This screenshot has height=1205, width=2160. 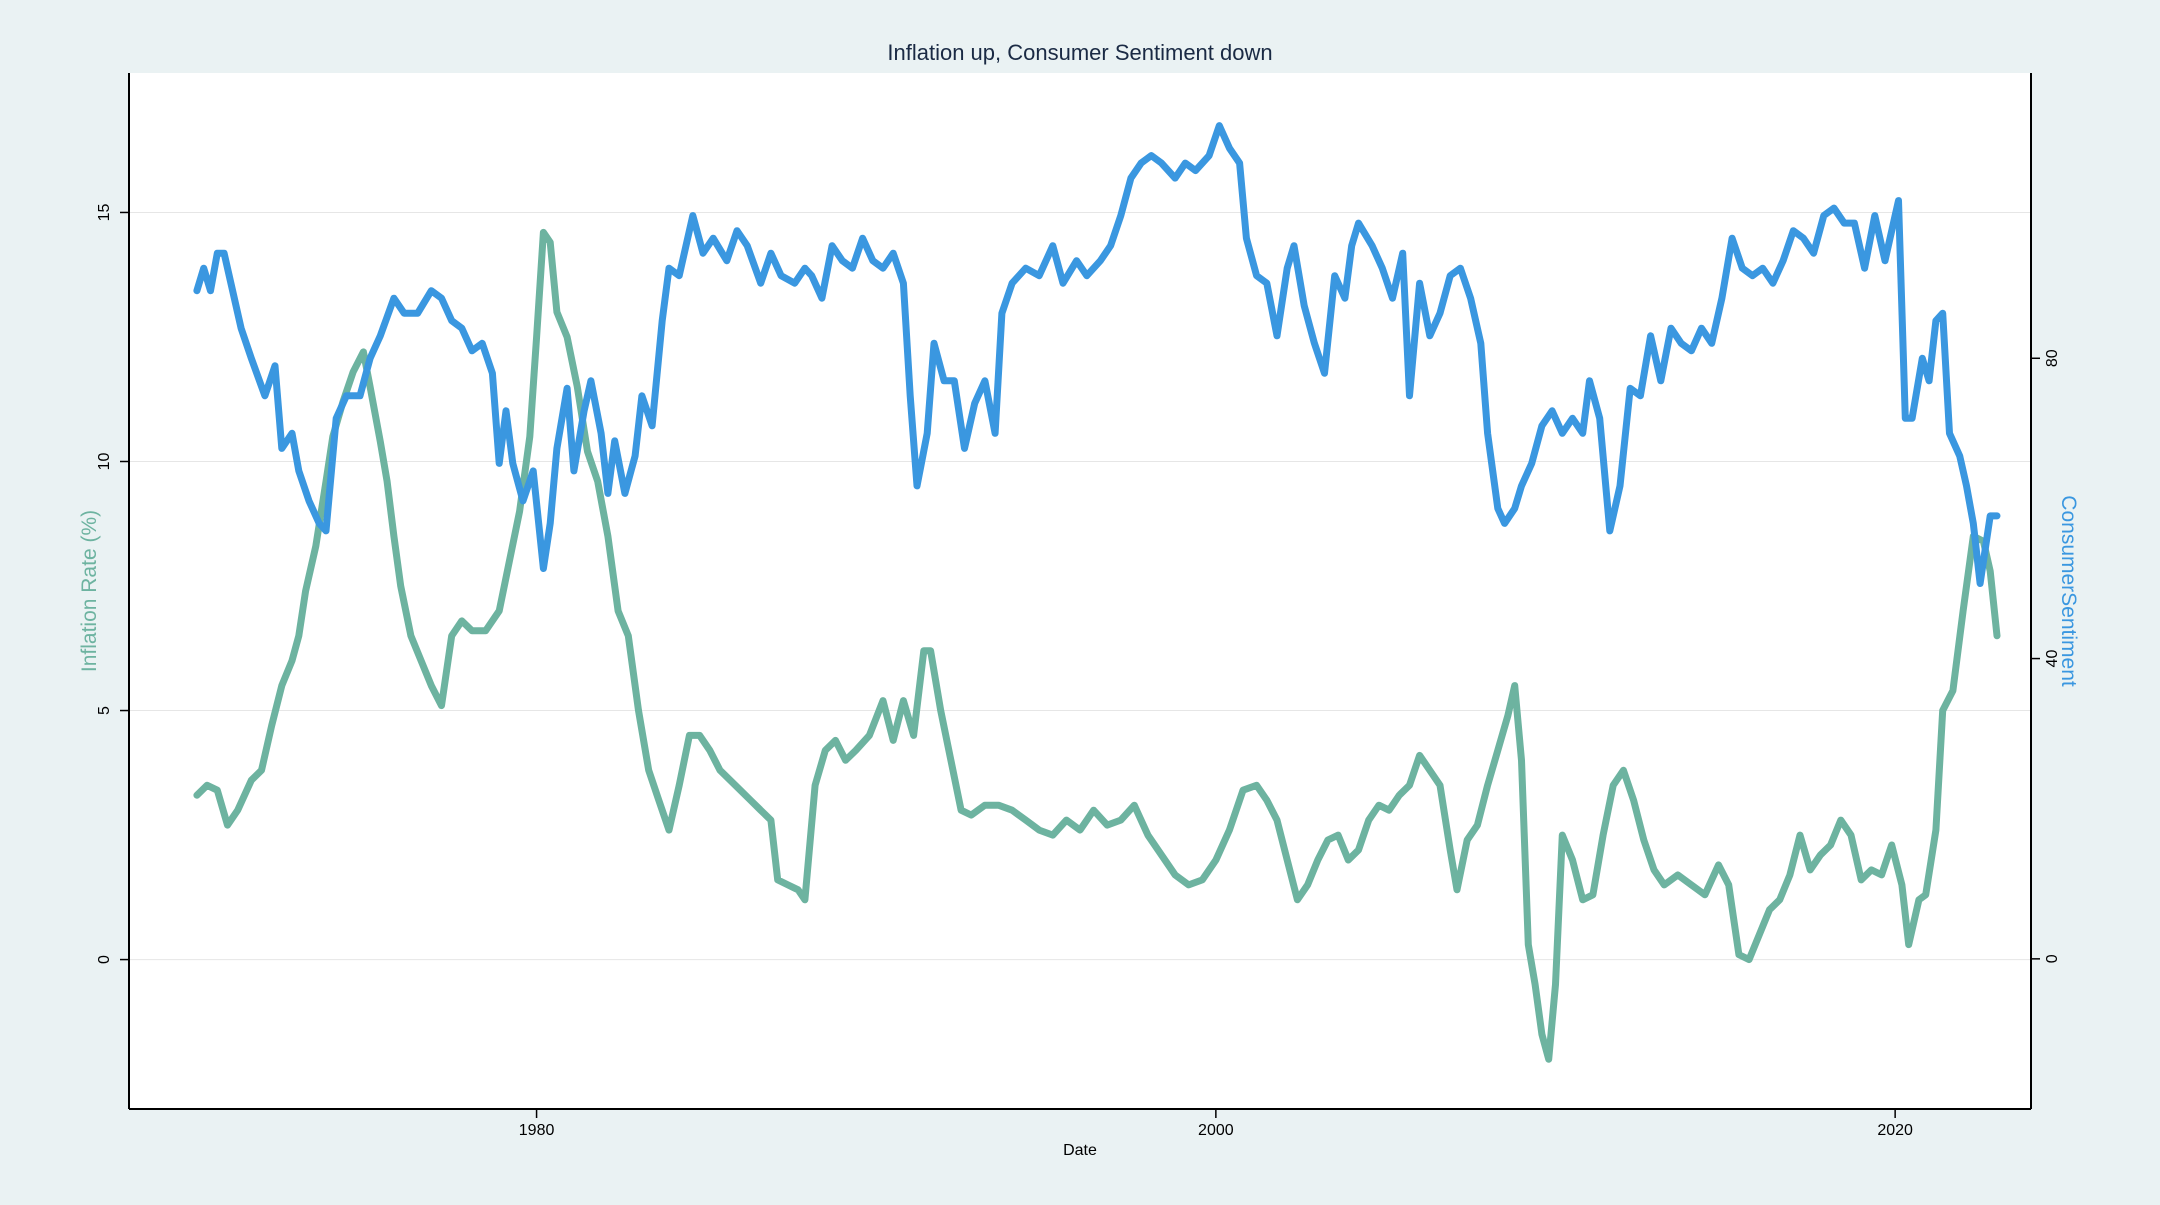 I want to click on y-left-tick-label: 0, so click(x=104, y=959).